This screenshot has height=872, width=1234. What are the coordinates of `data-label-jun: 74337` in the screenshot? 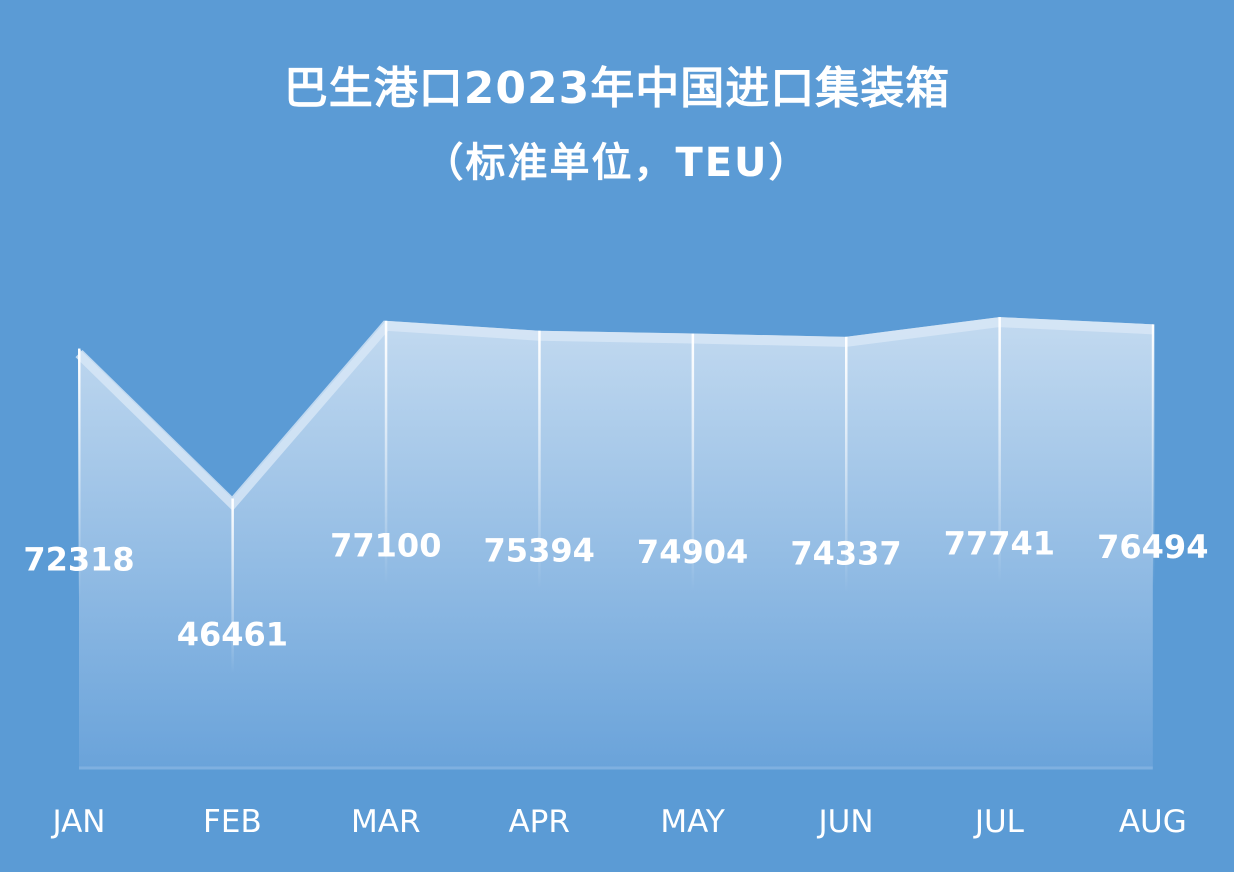 It's located at (845, 553).